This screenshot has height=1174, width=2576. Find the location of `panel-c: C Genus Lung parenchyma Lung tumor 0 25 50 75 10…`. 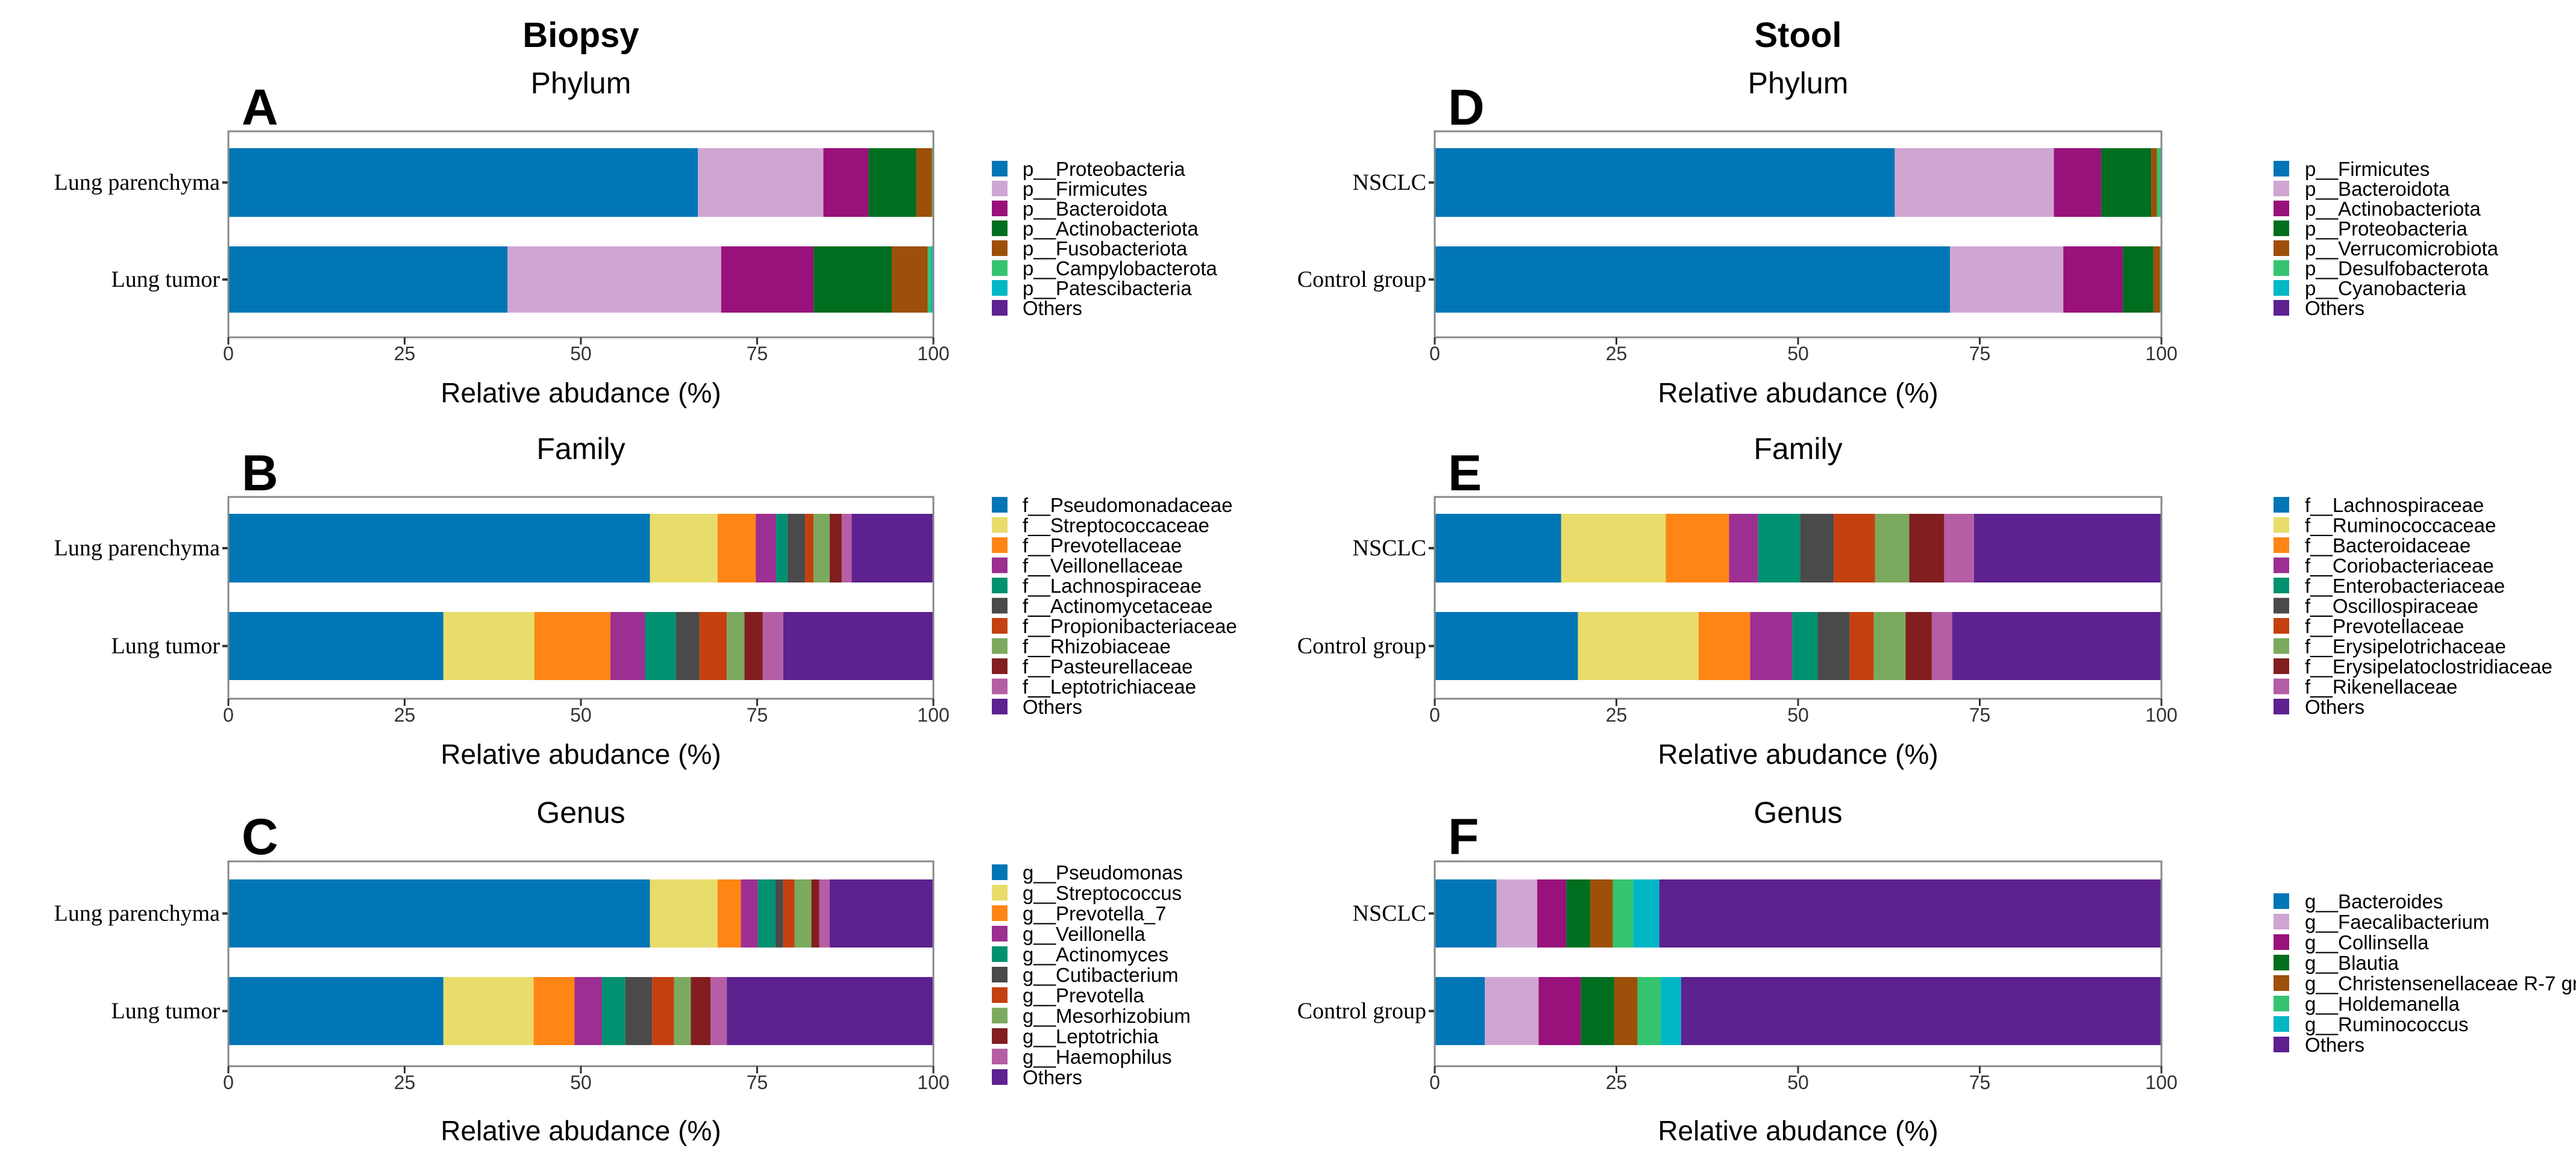

panel-c: C Genus Lung parenchyma Lung tumor 0 25 50 75 10… is located at coordinates (622, 971).